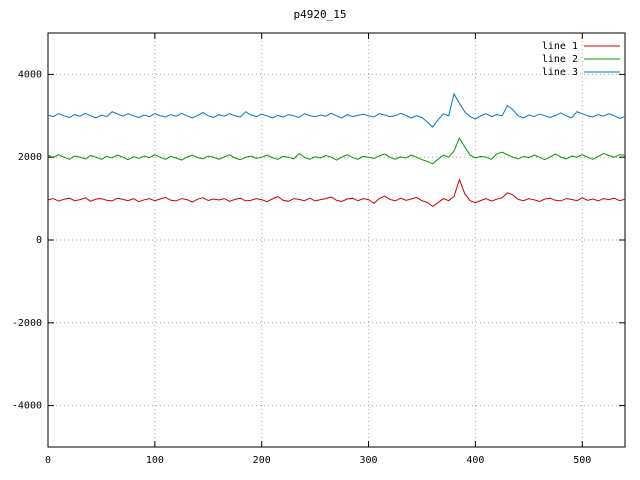 This screenshot has width=640, height=480. What do you see at coordinates (30, 157) in the screenshot?
I see `y-tick-label: 2000` at bounding box center [30, 157].